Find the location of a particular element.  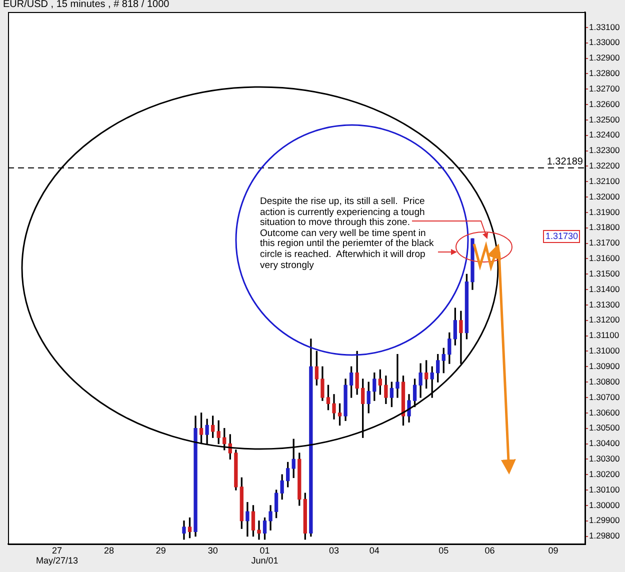

y-tick-label: 1.31500 is located at coordinates (604, 273).